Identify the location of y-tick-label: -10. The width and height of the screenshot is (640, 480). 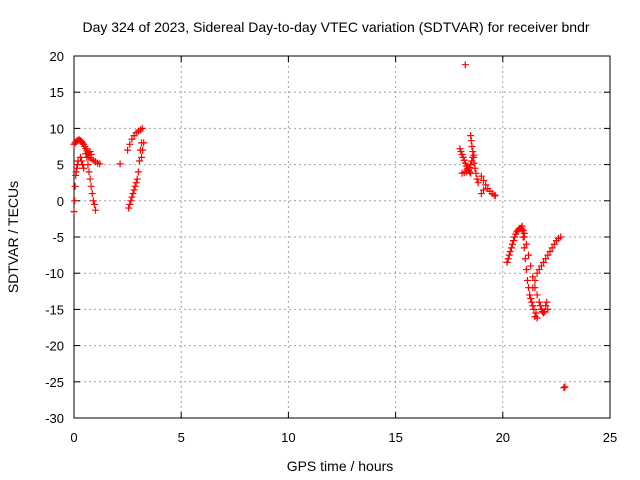
(54, 273).